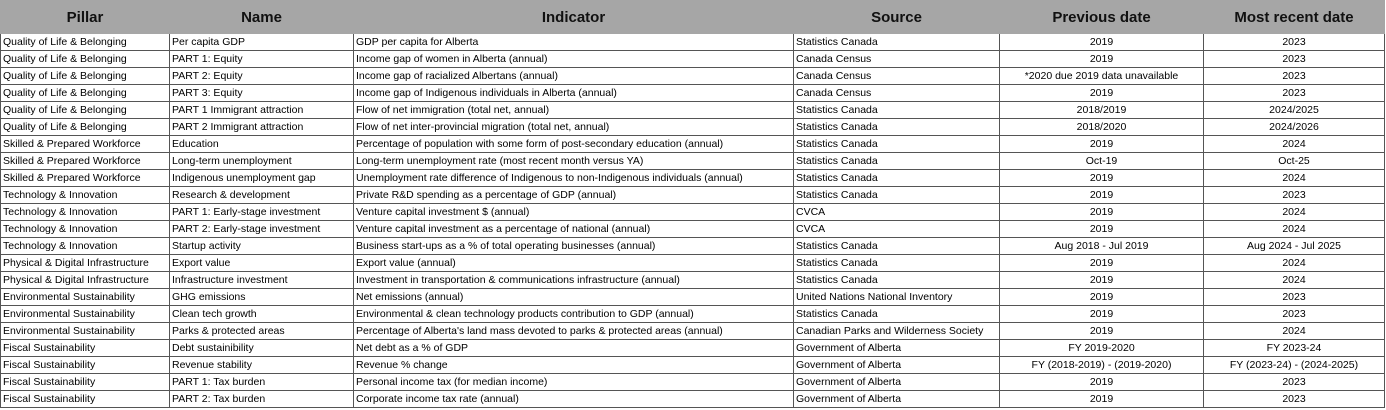  What do you see at coordinates (261, 229) in the screenshot?
I see `table-cell: PART 2: Early-stage investment` at bounding box center [261, 229].